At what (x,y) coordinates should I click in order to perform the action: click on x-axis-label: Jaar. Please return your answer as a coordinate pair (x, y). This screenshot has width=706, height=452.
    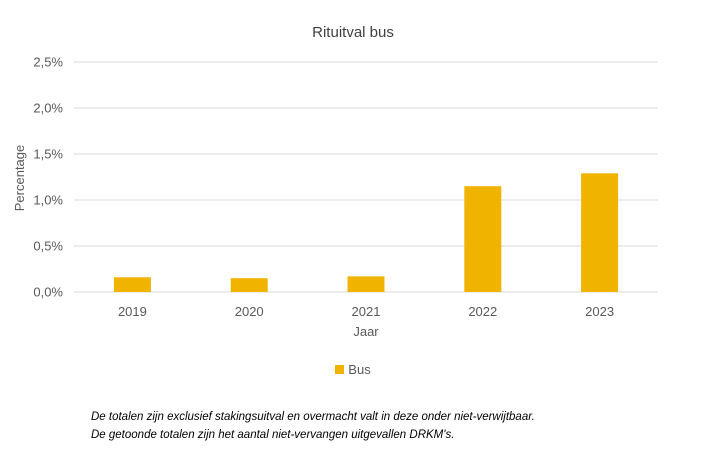
    Looking at the image, I should click on (366, 331).